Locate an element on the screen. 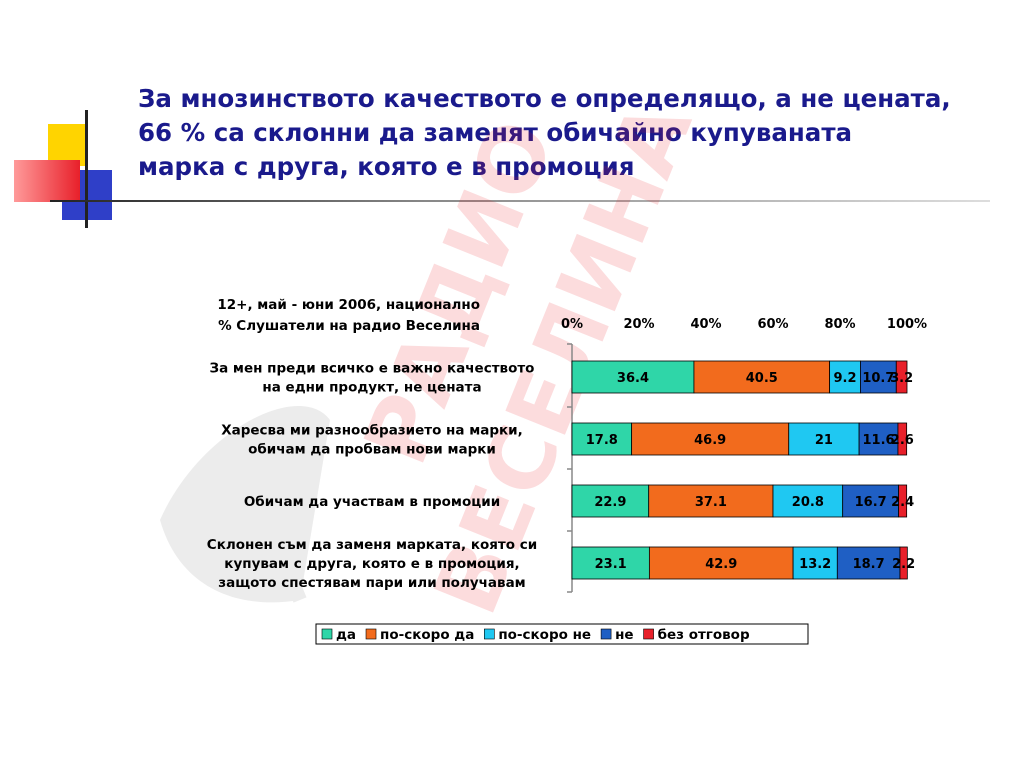  data-label: 42.9 is located at coordinates (721, 564).